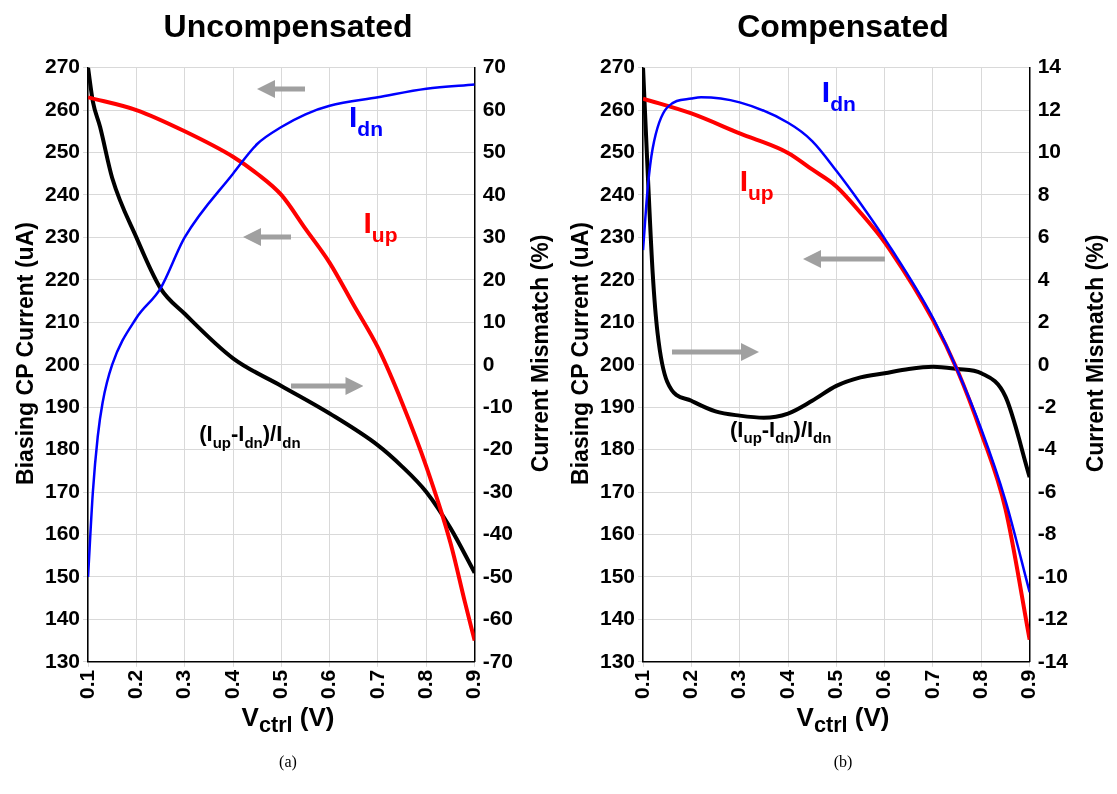 This screenshot has width=1117, height=794. I want to click on y2-tick-label: -4, so click(1047, 448).